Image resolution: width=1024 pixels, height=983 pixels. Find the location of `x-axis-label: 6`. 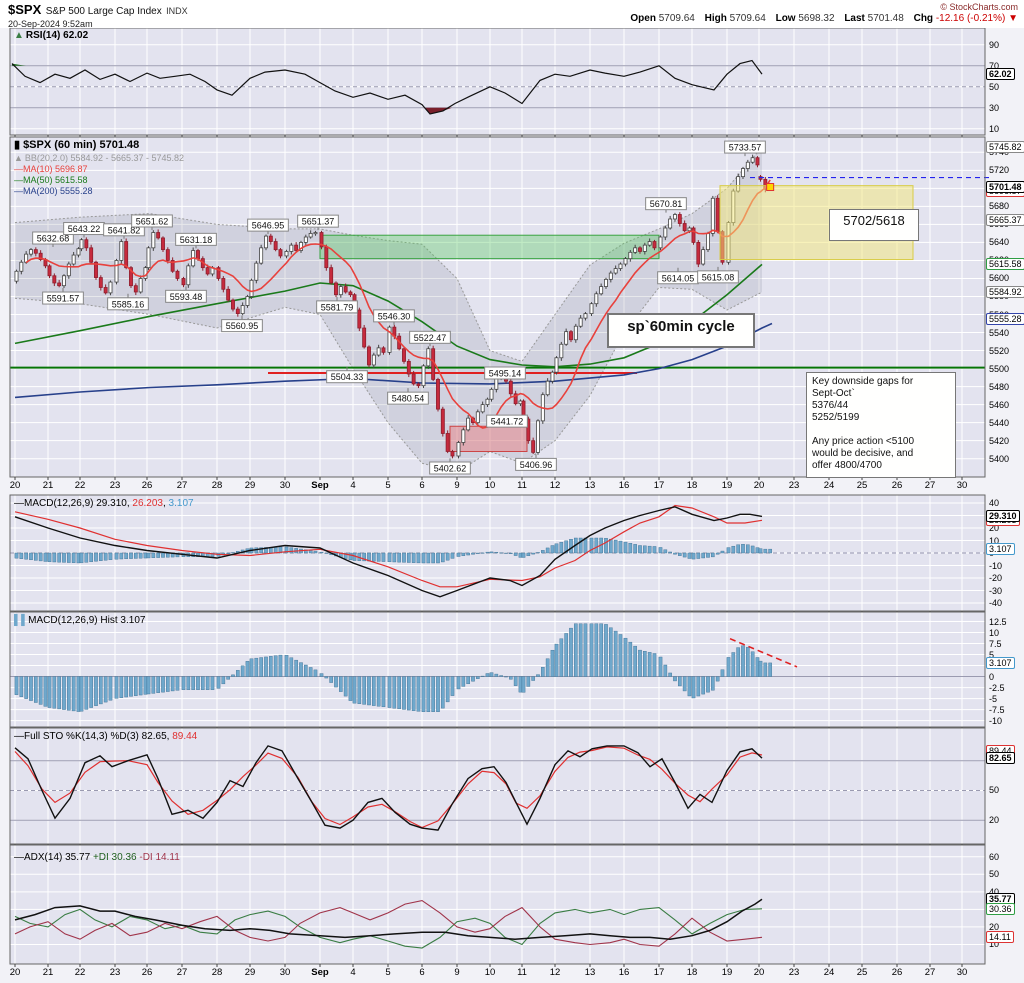

x-axis-label: 6 is located at coordinates (422, 485).